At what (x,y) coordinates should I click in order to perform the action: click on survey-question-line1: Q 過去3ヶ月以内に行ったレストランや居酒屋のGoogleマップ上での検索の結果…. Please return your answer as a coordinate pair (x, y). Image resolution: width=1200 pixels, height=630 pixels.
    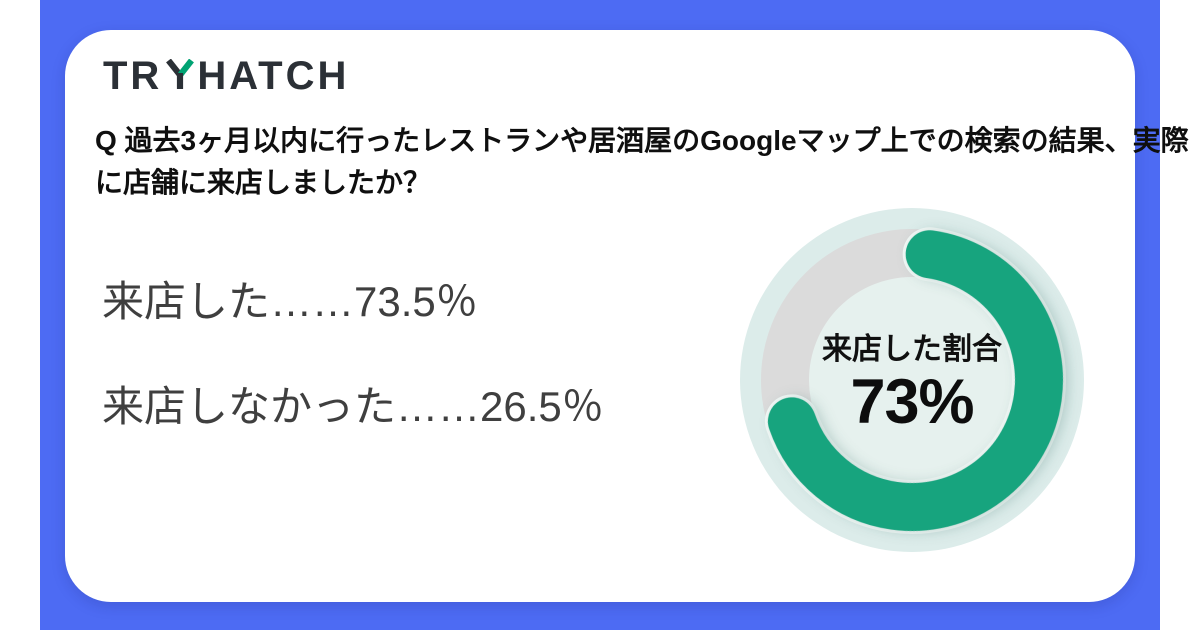
    Looking at the image, I should click on (642, 140).